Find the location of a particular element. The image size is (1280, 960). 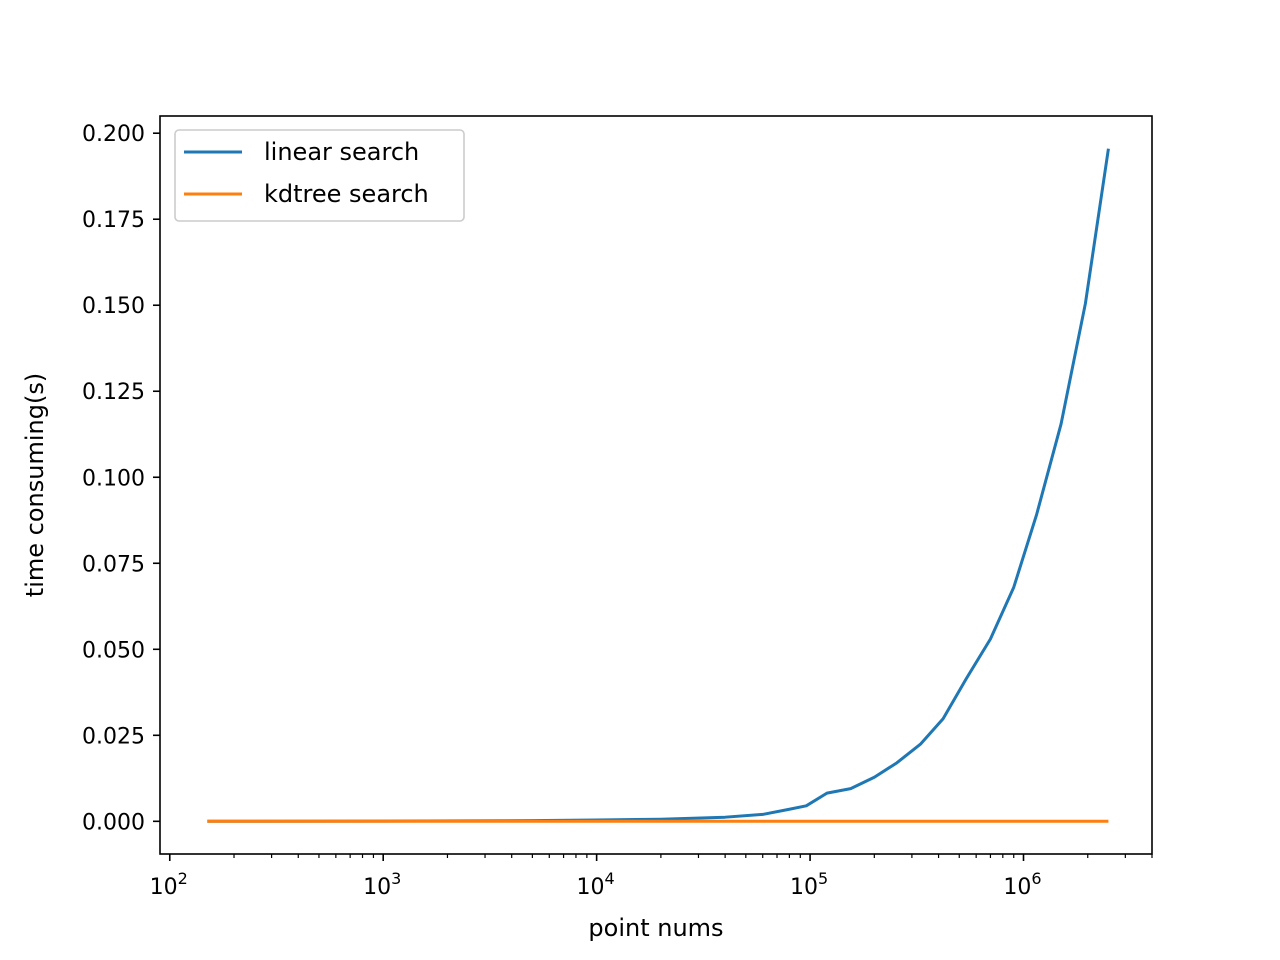

x-tick-label-base-2: 10 is located at coordinates (591, 887).